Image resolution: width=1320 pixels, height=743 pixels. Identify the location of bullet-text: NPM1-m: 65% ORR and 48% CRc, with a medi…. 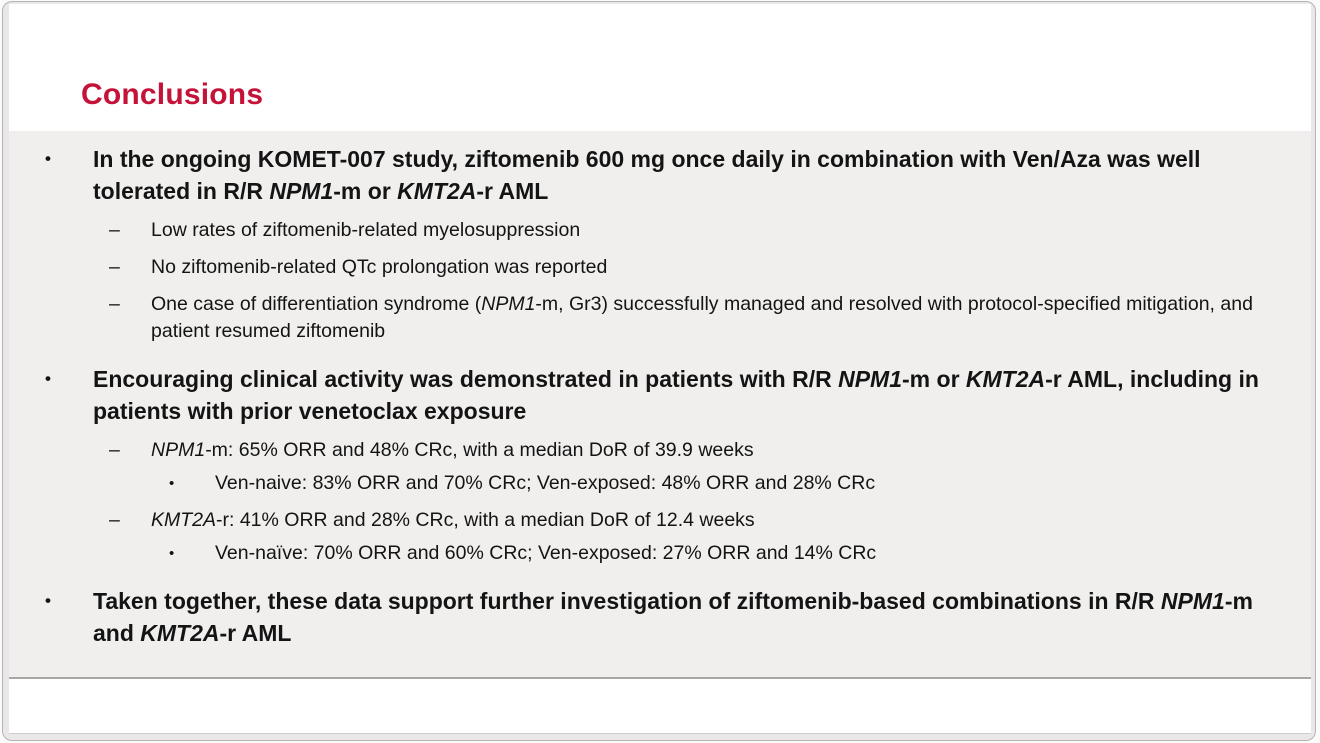
(452, 450).